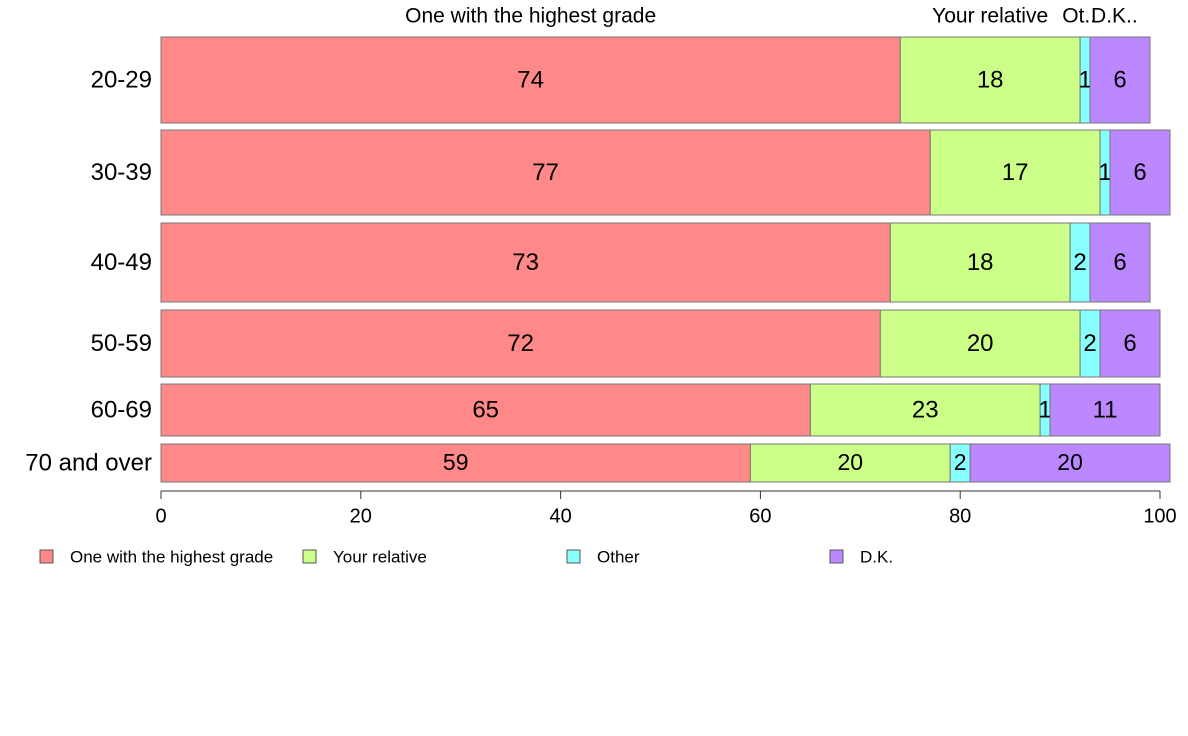  Describe the element at coordinates (361, 516) in the screenshot. I see `x-tick-label: 20` at that location.